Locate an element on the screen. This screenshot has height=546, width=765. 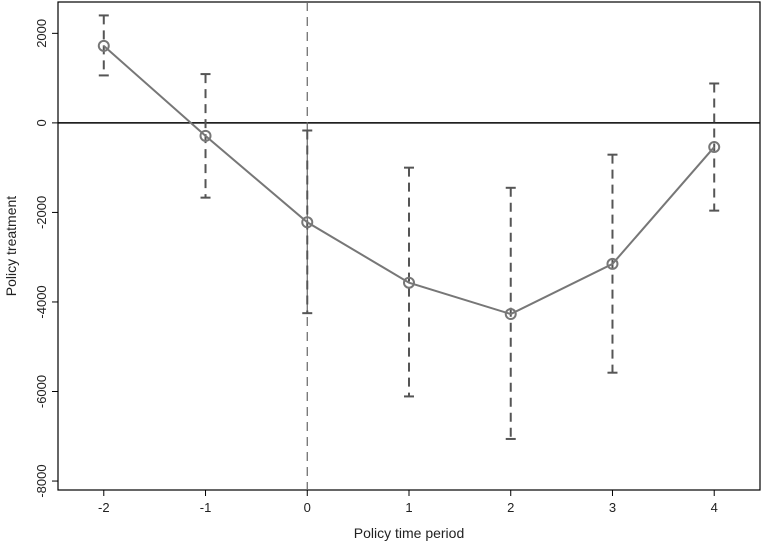
y-axis-title: Policy treatment is located at coordinates (11, 246).